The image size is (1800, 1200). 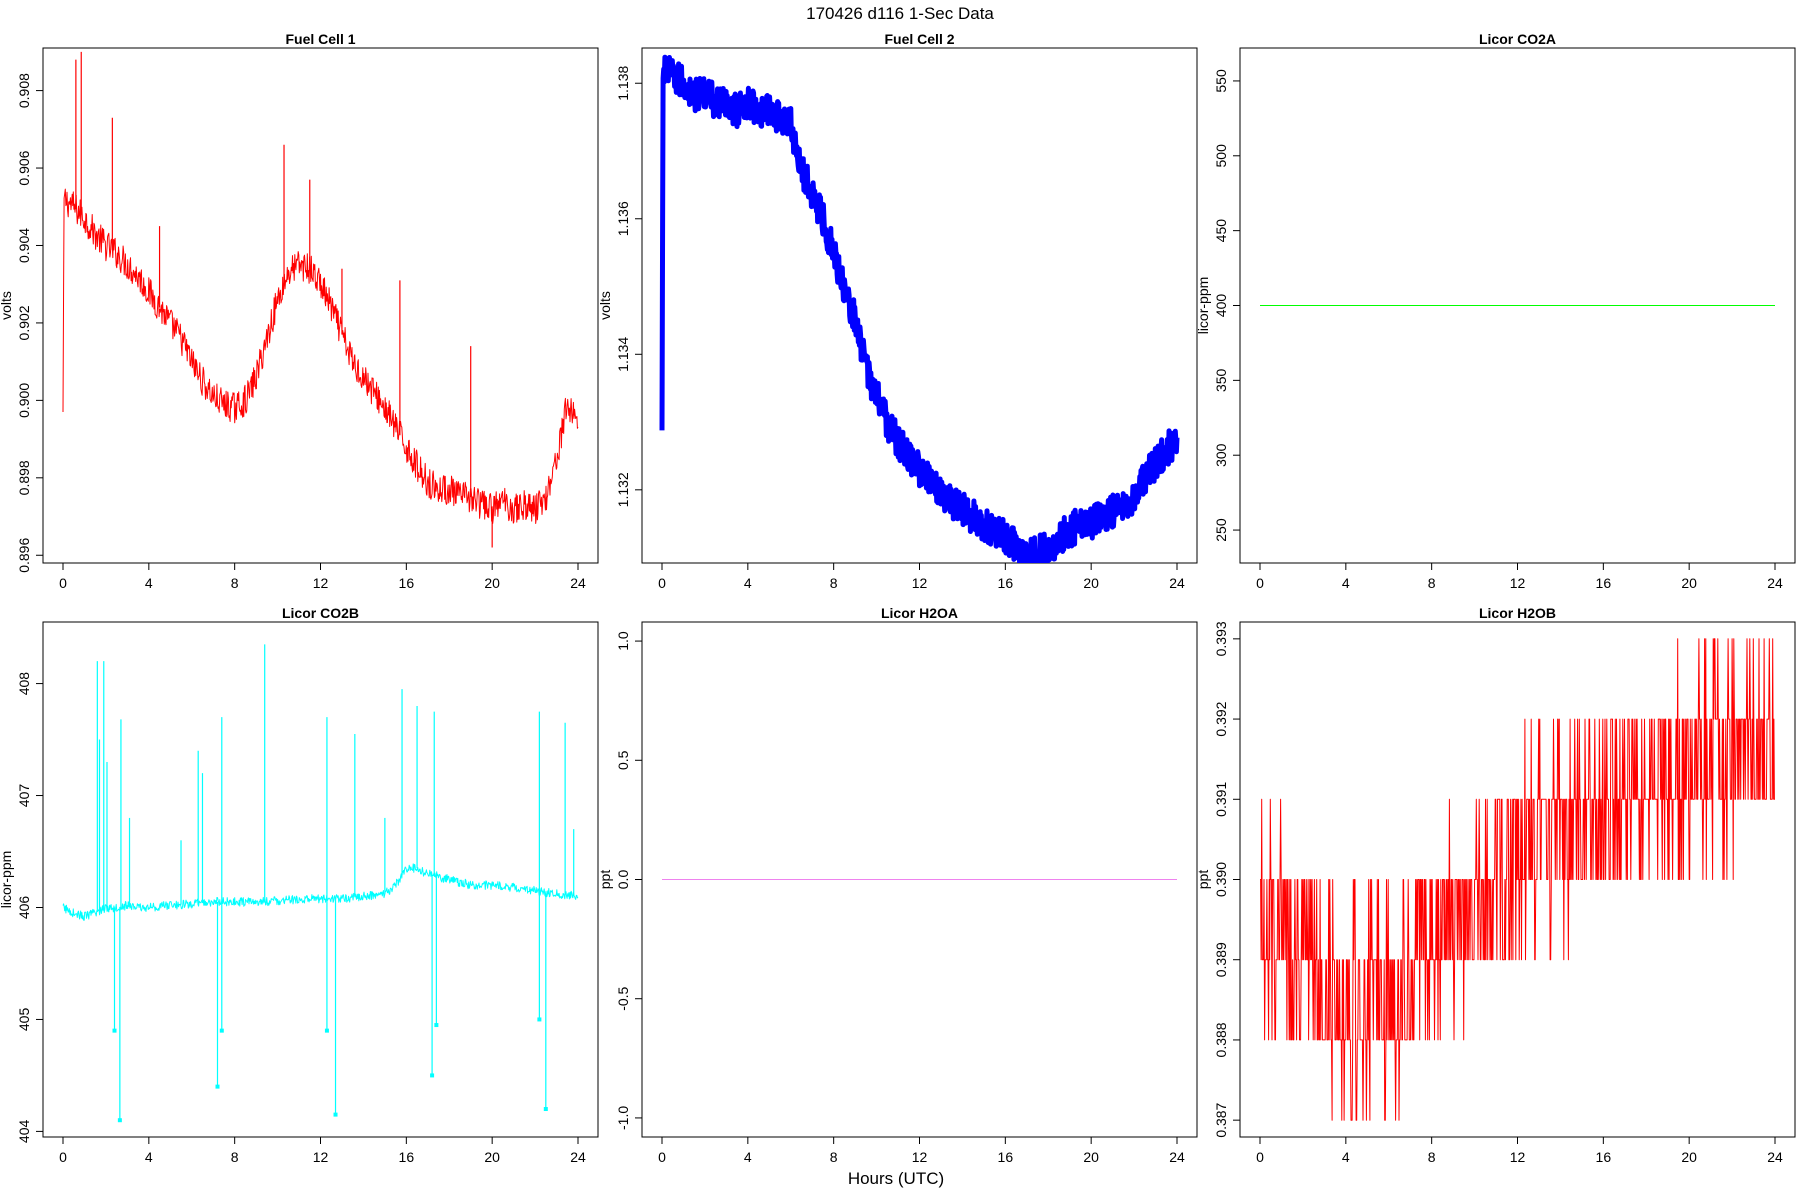 What do you see at coordinates (623, 880) in the screenshot?
I see `y-tick-label: 0.0` at bounding box center [623, 880].